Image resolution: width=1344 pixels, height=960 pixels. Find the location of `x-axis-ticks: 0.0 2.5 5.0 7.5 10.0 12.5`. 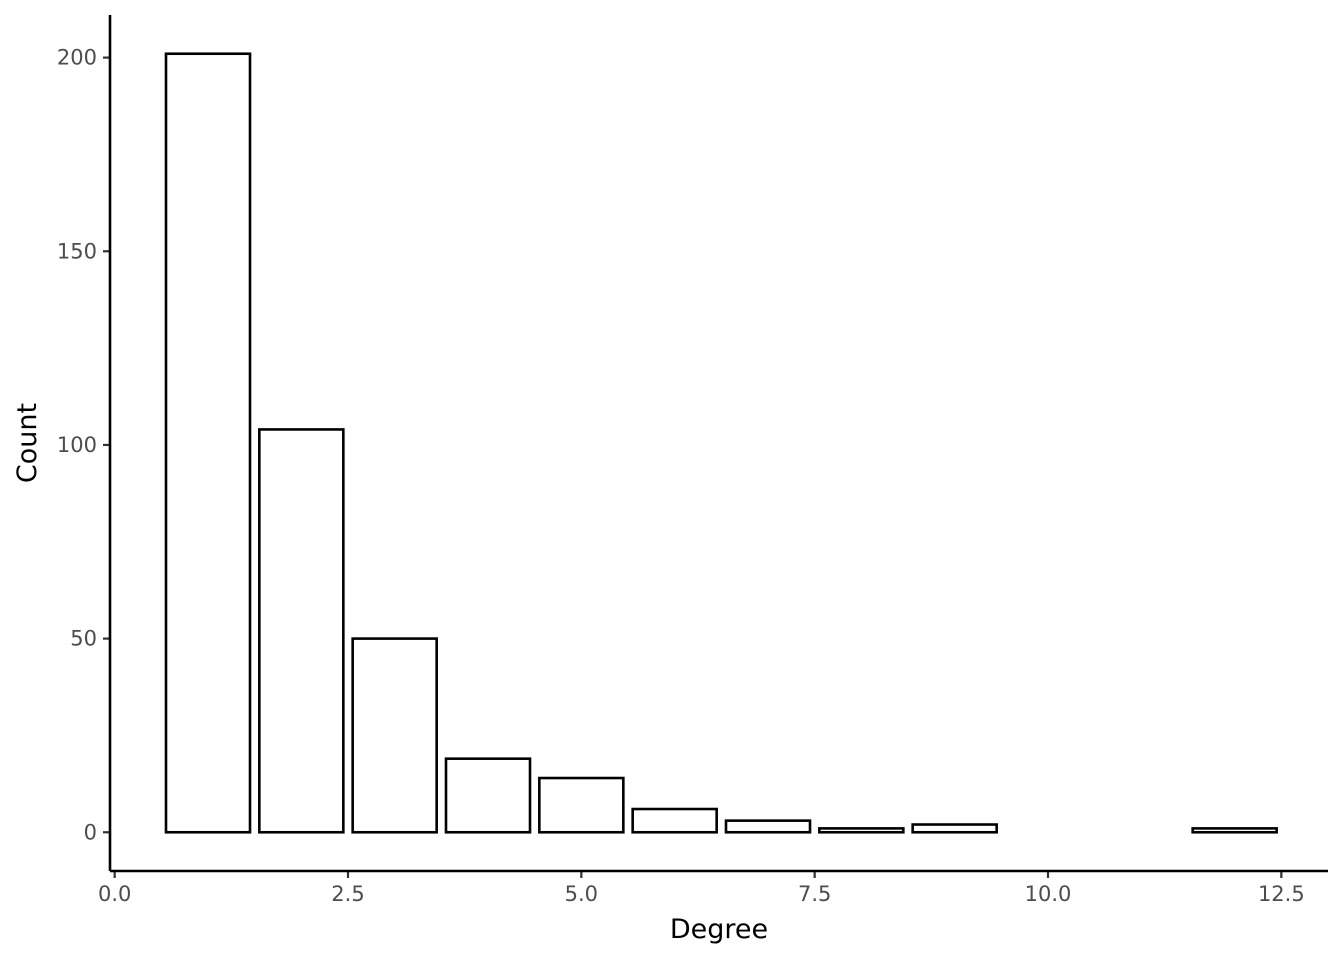

x-axis-ticks: 0.0 2.5 5.0 7.5 10.0 12.5 is located at coordinates (701, 888).